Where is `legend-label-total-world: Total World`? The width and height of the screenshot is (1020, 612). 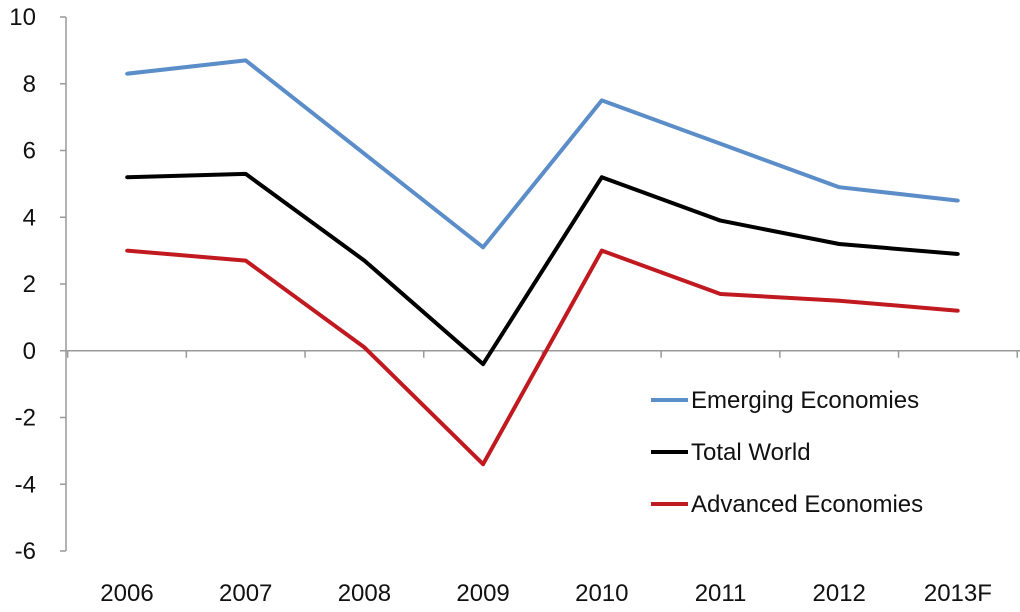
legend-label-total-world: Total World is located at coordinates (751, 452).